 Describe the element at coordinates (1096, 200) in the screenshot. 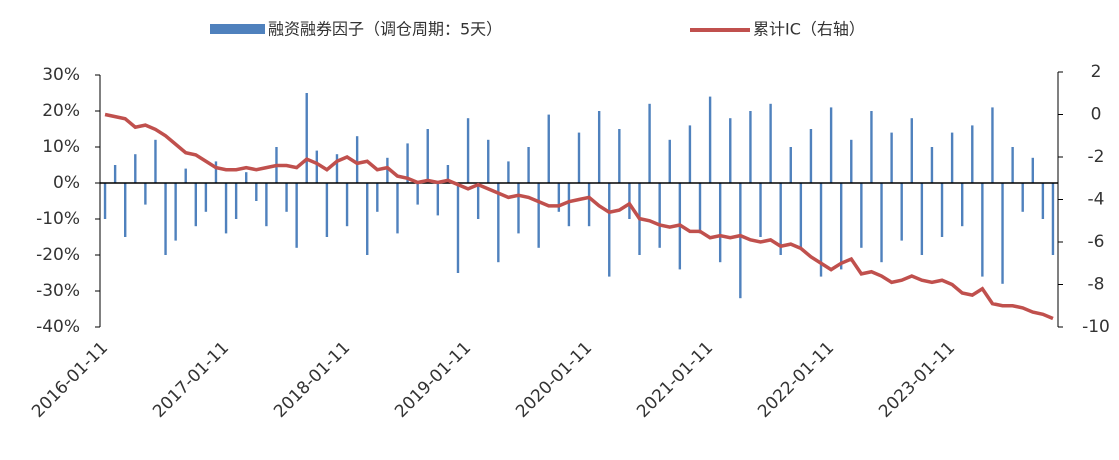

I see `y2-tick-label: -4` at that location.